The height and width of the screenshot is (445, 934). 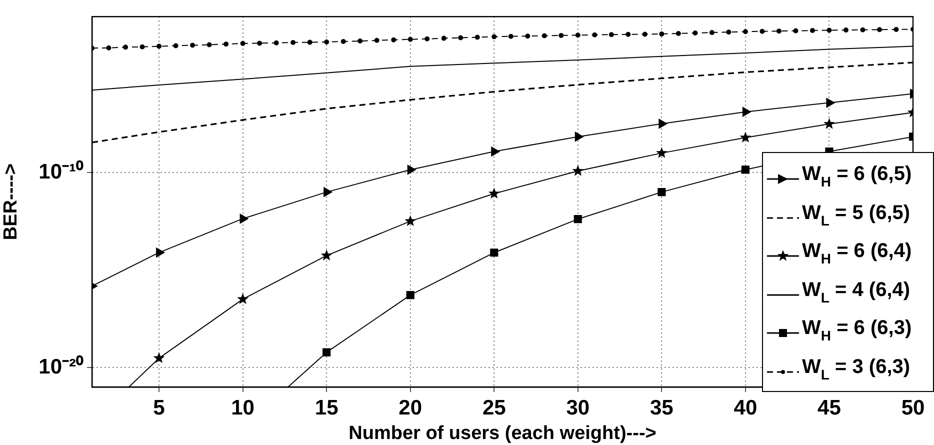 What do you see at coordinates (494, 408) in the screenshot?
I see `x-tick-label: 25` at bounding box center [494, 408].